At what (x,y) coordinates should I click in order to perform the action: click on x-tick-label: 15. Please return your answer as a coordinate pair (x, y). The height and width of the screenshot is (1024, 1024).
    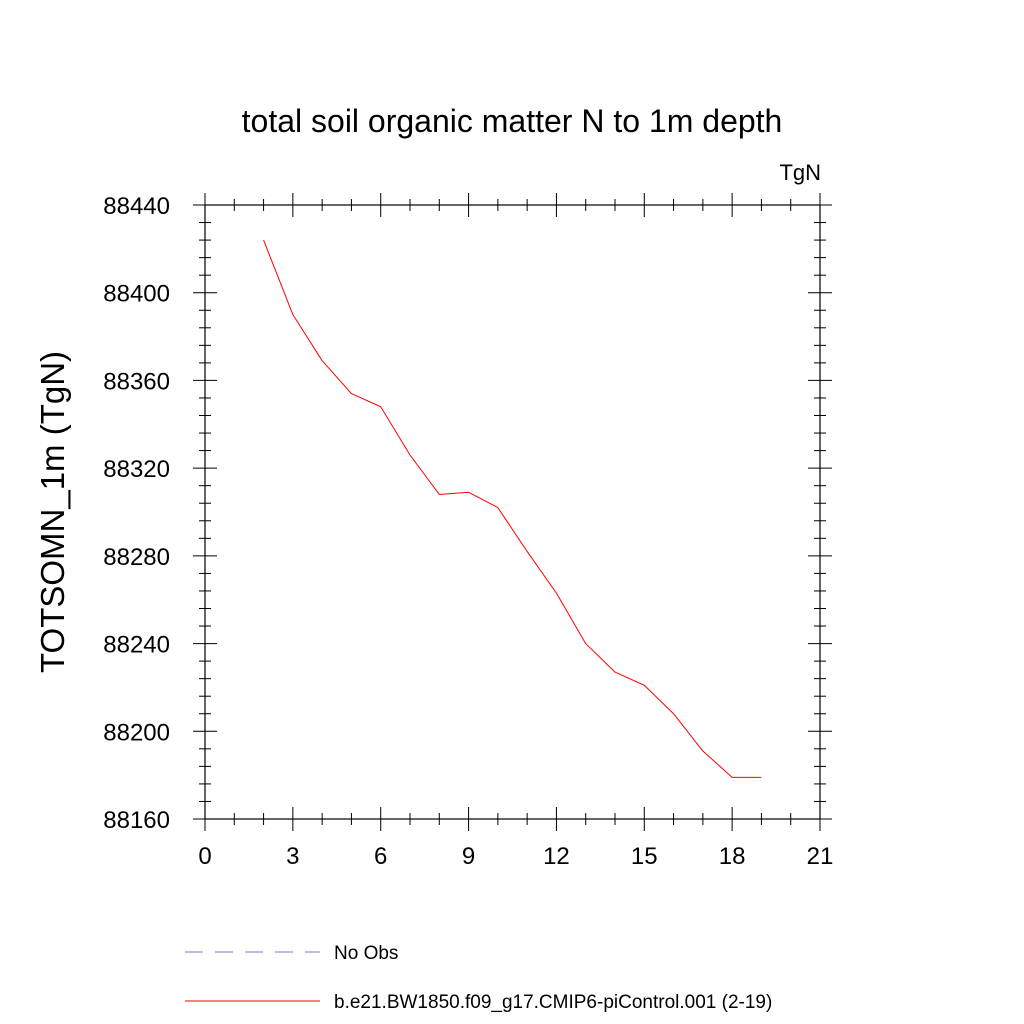
    Looking at the image, I should click on (644, 856).